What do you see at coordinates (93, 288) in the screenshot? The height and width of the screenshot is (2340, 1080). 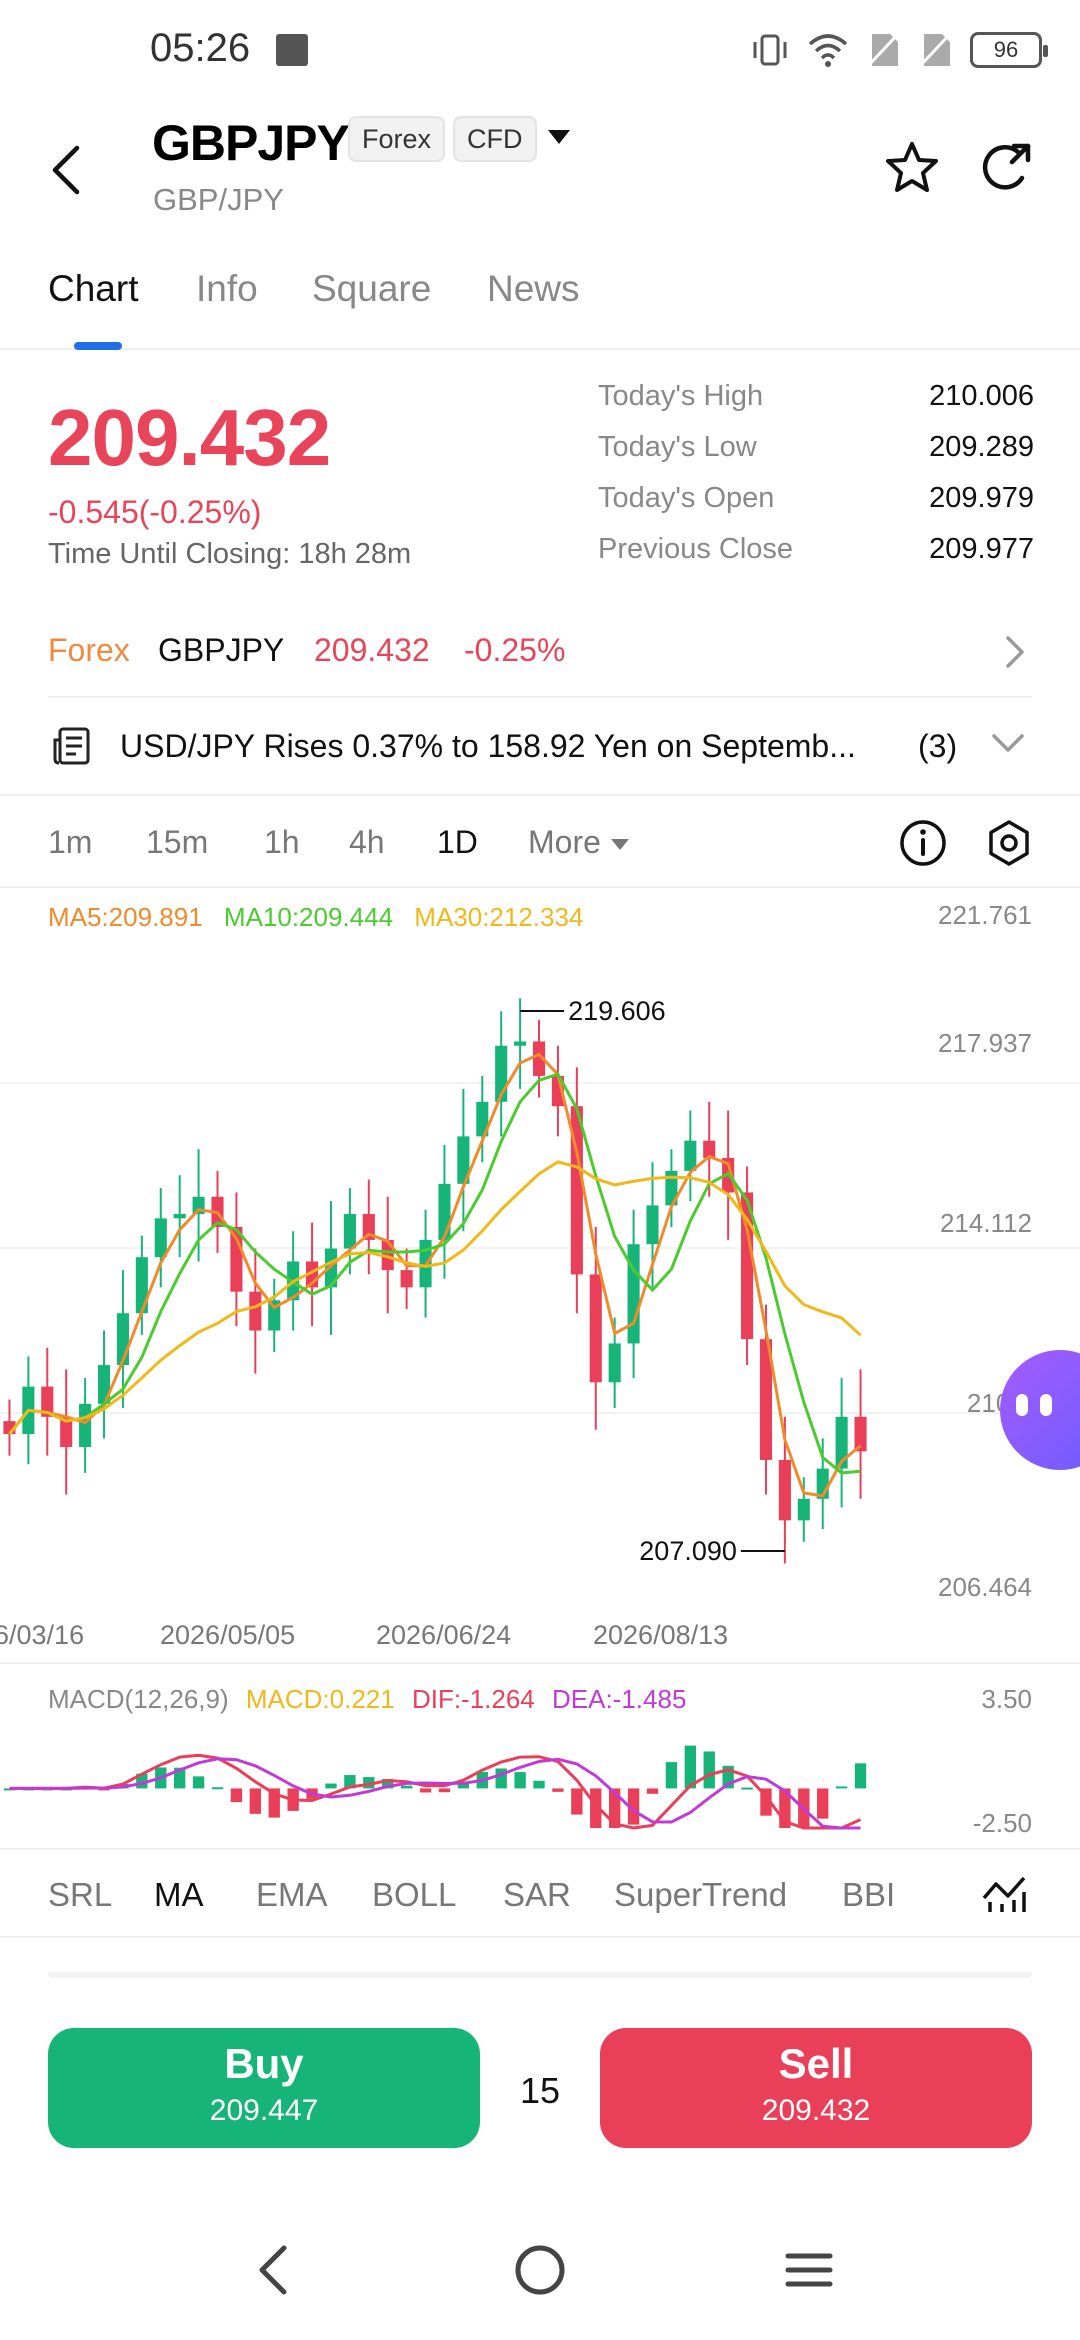 I see `tab-chart: Chart` at bounding box center [93, 288].